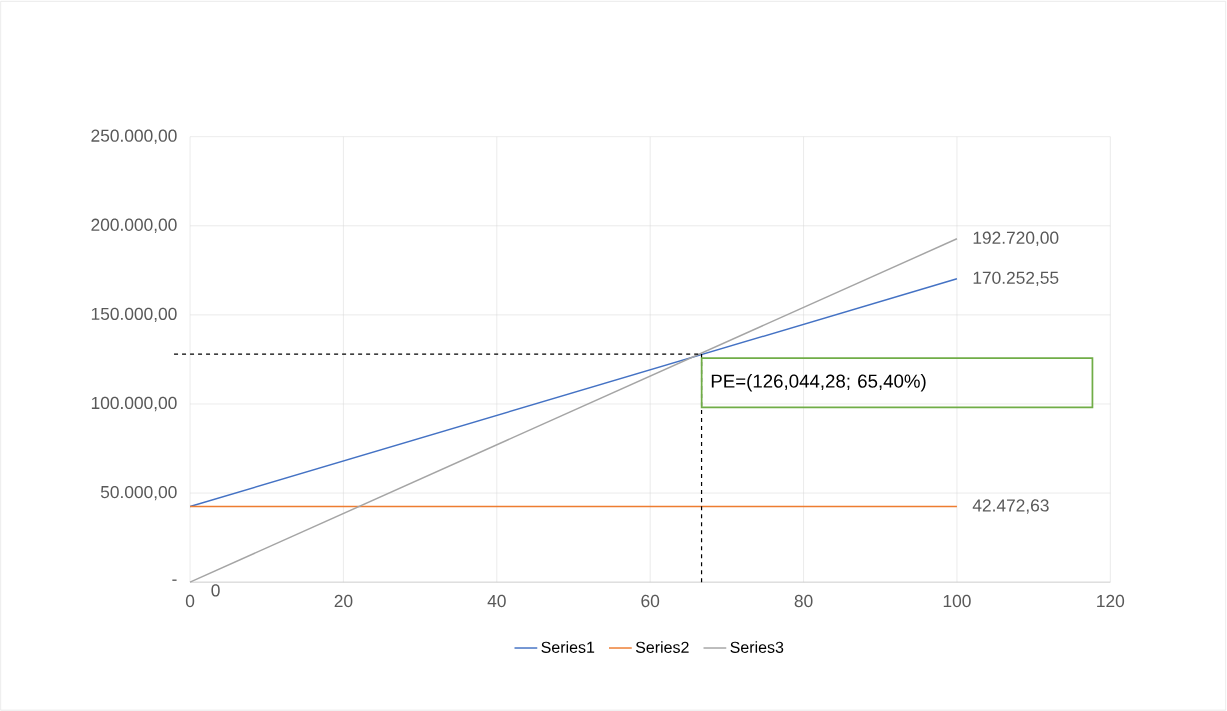 The image size is (1227, 711). Describe the element at coordinates (1111, 601) in the screenshot. I see `x-tick-label: 120` at that location.